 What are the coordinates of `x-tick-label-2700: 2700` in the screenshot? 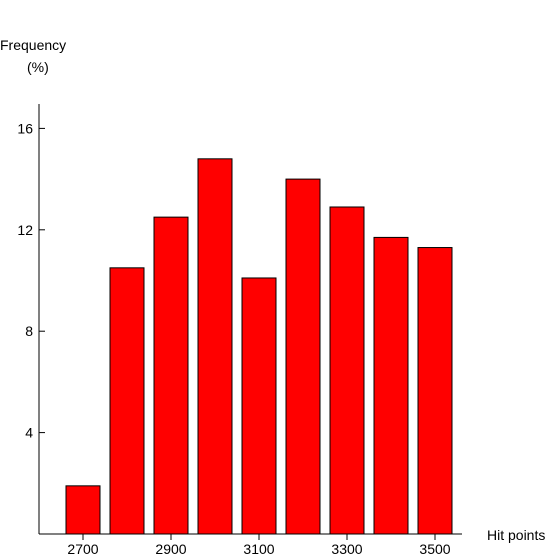 It's located at (82, 548).